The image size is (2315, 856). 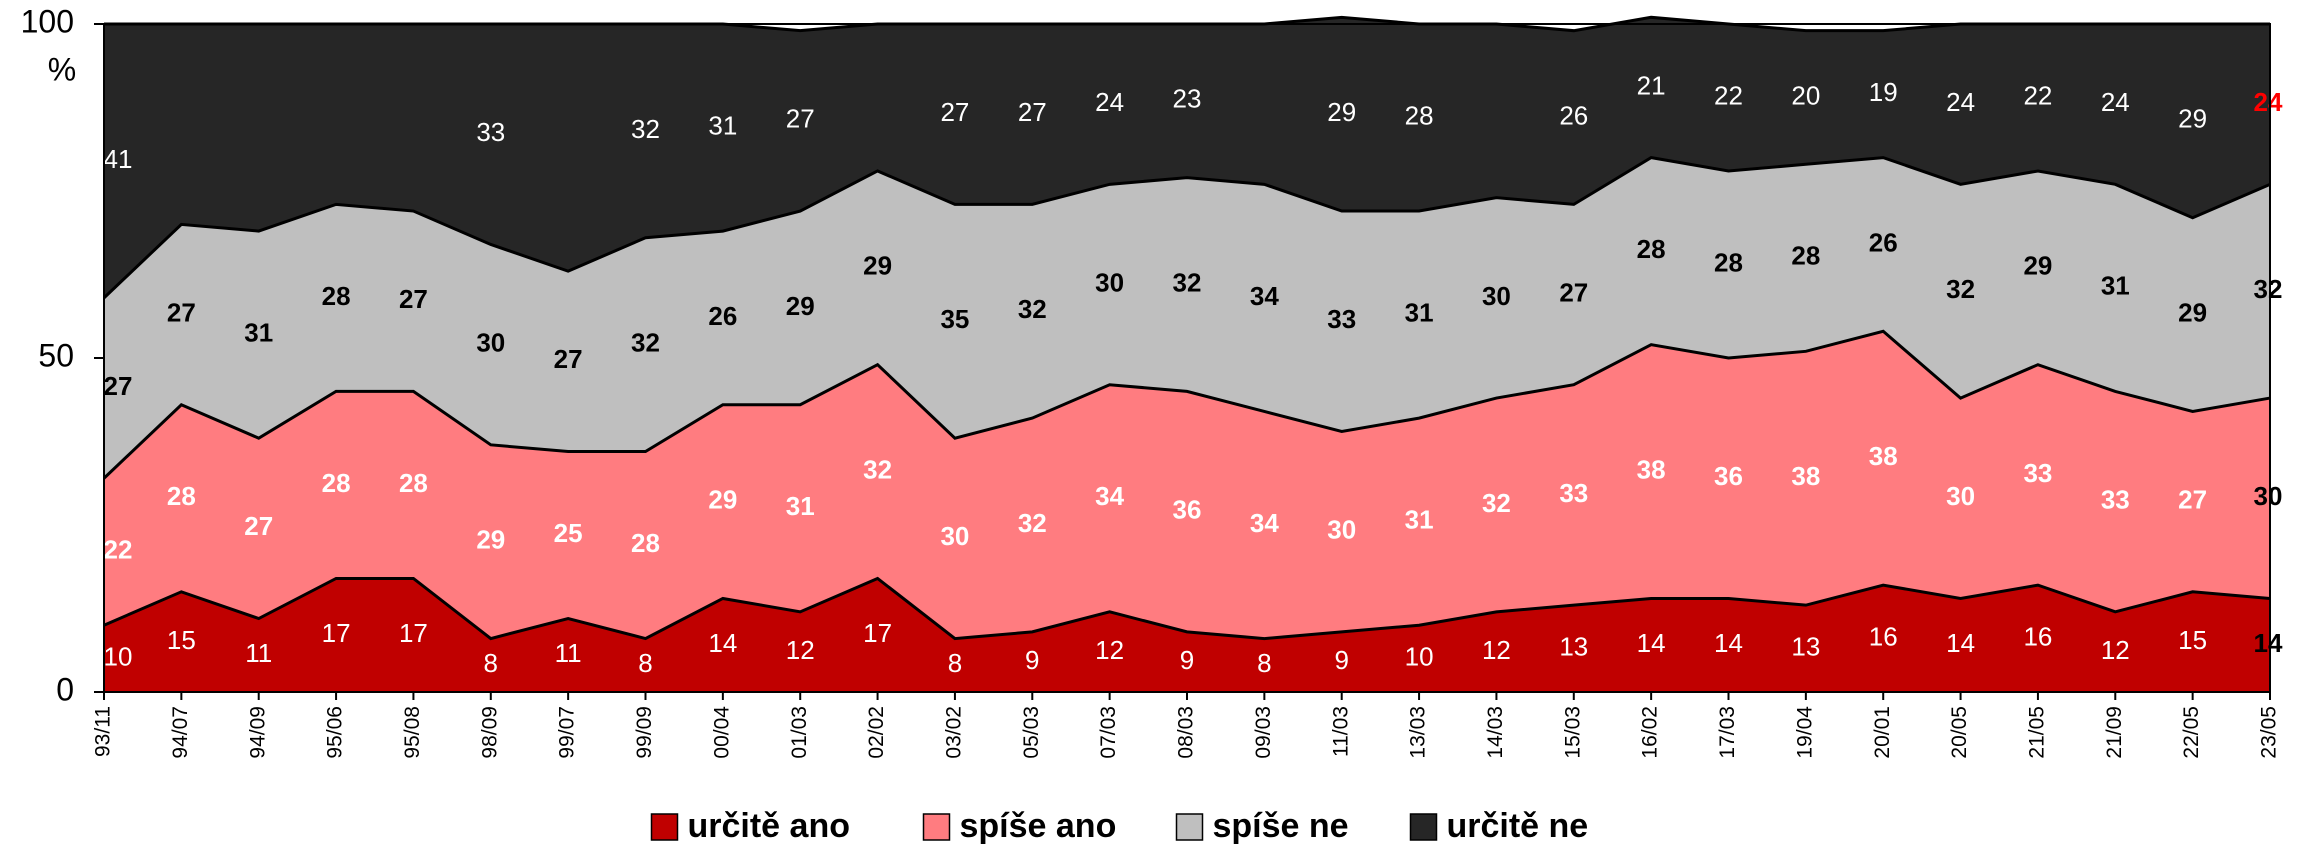 What do you see at coordinates (1495, 732) in the screenshot?
I see `x-tick-label: 14/03` at bounding box center [1495, 732].